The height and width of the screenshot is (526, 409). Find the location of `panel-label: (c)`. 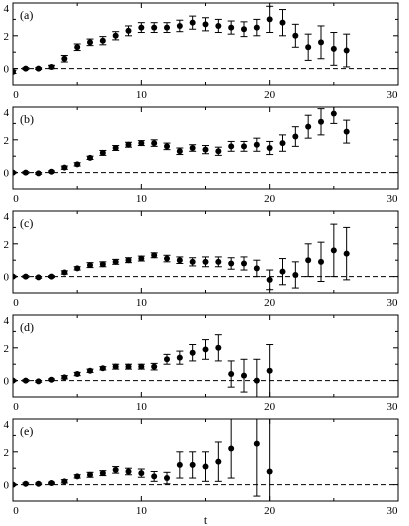

panel-label: (c) is located at coordinates (26, 223).